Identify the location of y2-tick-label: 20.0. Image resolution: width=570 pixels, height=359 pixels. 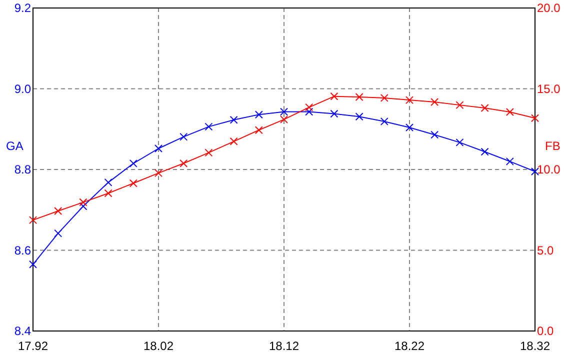
(549, 8).